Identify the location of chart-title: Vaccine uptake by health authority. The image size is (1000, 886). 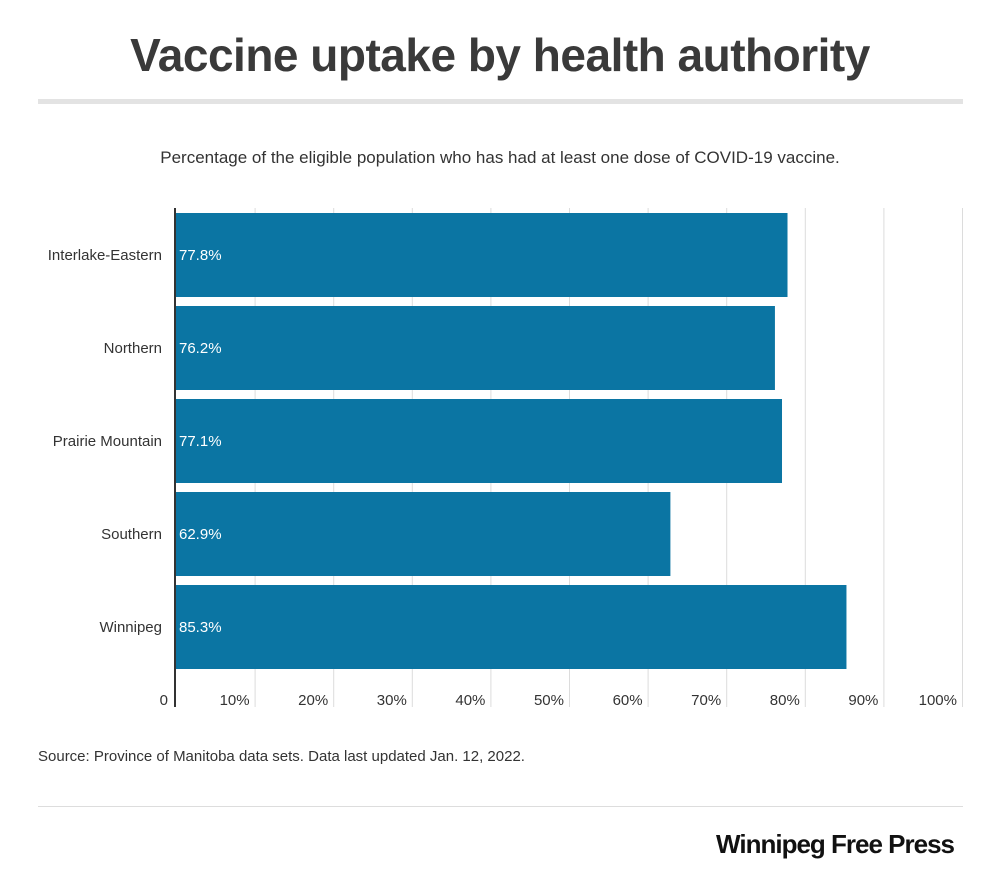
(500, 55).